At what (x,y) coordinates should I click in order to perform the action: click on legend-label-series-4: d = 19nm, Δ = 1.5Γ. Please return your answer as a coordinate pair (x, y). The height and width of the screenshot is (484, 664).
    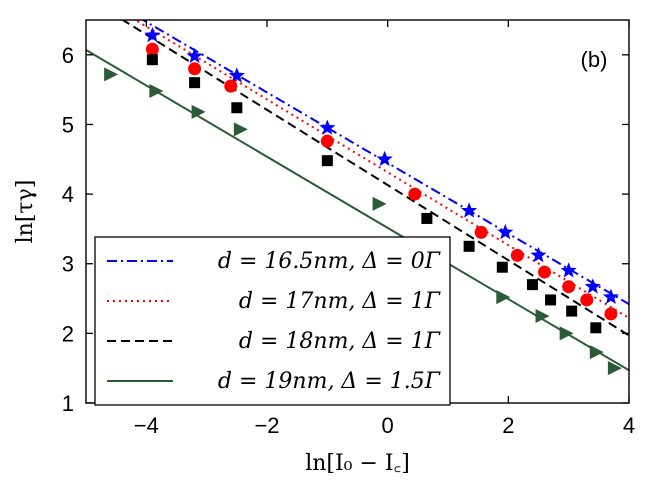
    Looking at the image, I should click on (329, 381).